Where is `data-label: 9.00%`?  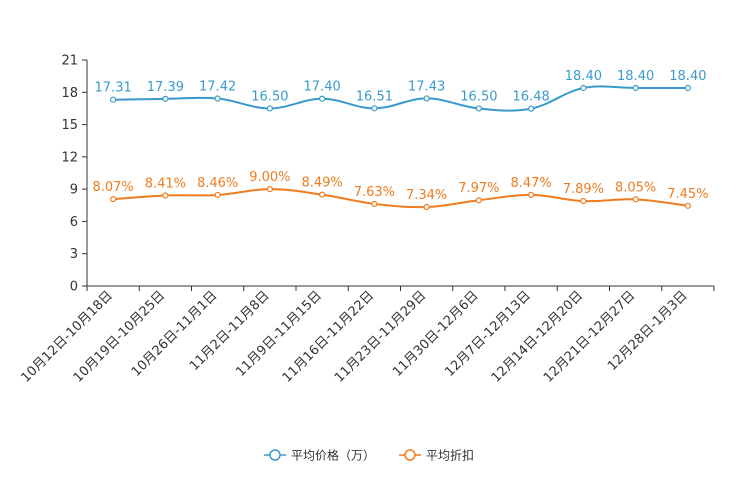
data-label: 9.00% is located at coordinates (269, 177).